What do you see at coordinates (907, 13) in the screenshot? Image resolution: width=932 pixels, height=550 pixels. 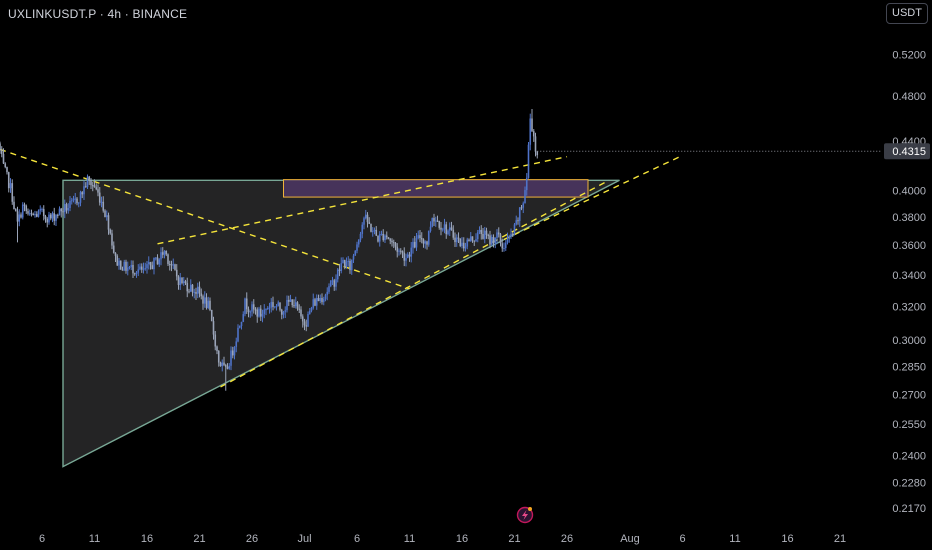 I see `currency-button: USDT` at bounding box center [907, 13].